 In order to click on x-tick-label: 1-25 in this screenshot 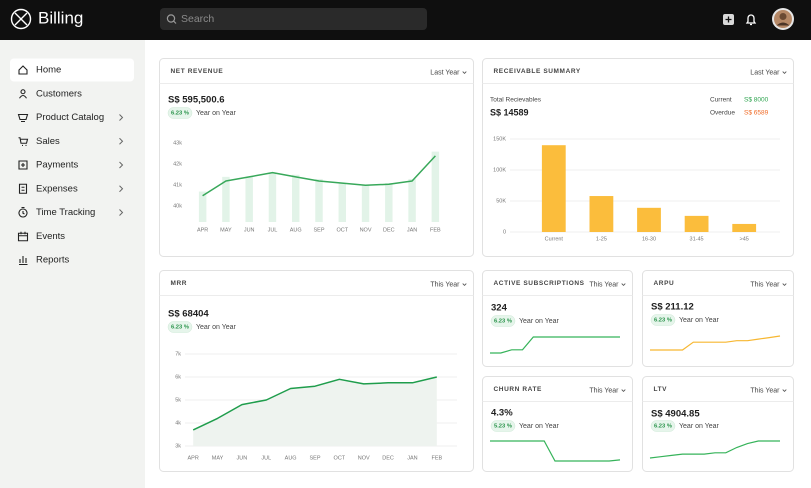, I will do `click(601, 239)`.